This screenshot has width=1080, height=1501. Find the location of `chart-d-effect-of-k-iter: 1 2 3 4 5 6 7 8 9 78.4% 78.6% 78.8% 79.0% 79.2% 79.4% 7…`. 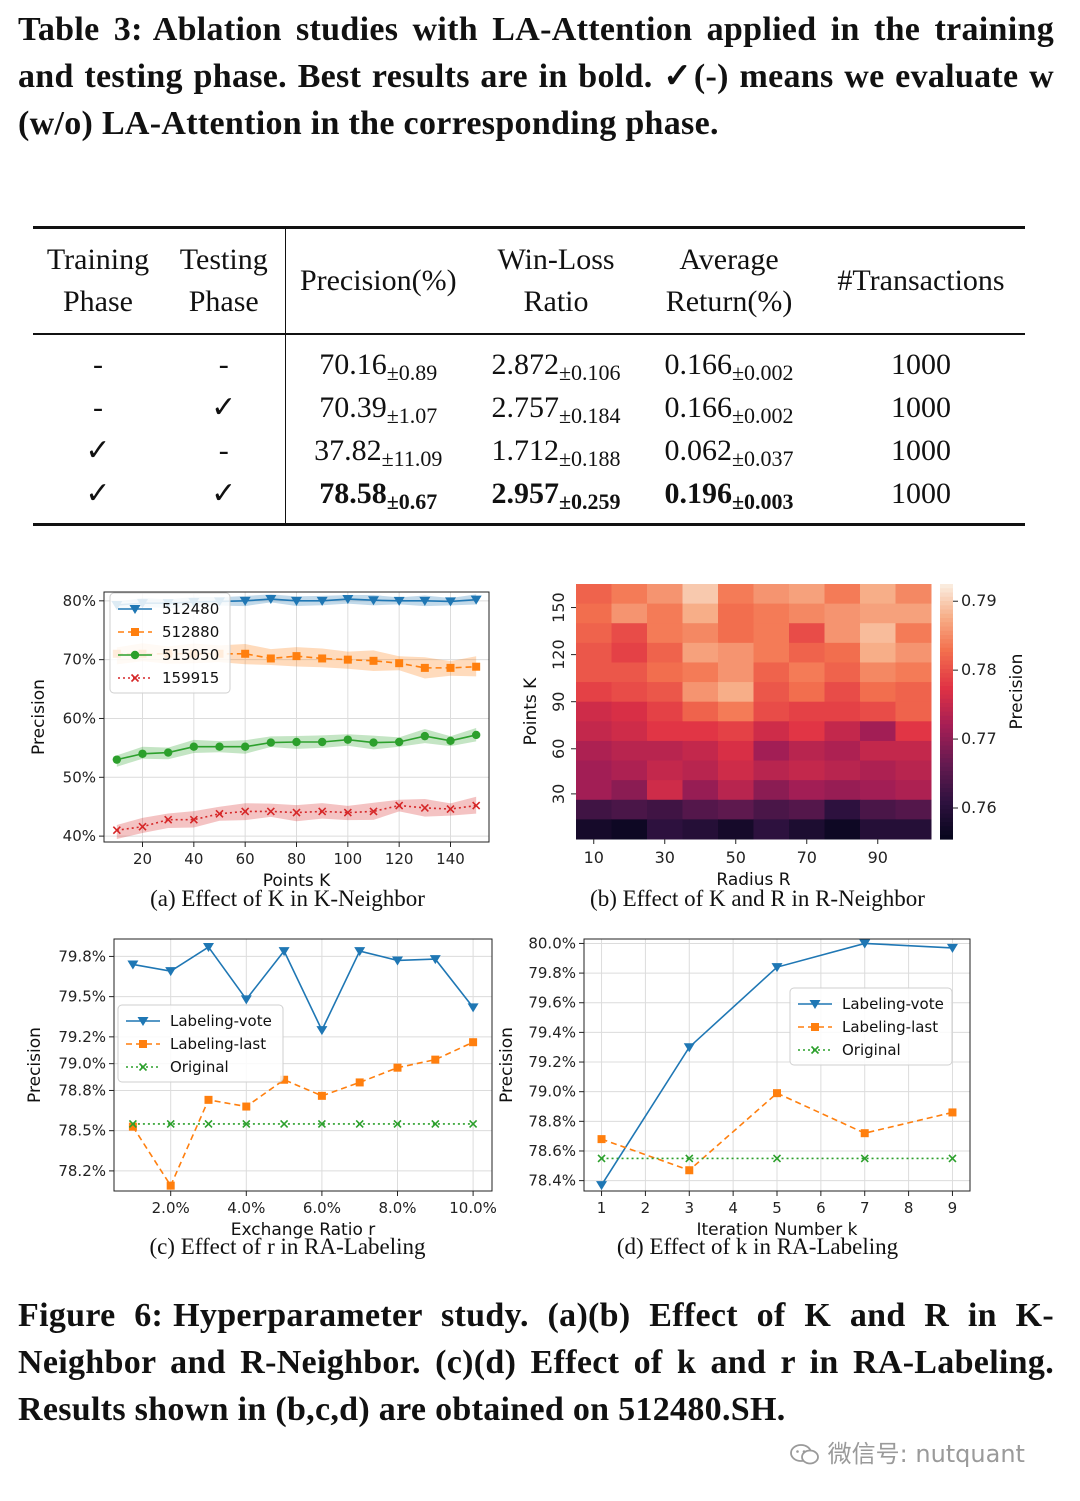

chart-d-effect-of-k-iter: 1 2 3 4 5 6 7 8 9 78.4% 78.6% 78.8% 79.0% 79.2% 79.4% 7… is located at coordinates (734, 1087).